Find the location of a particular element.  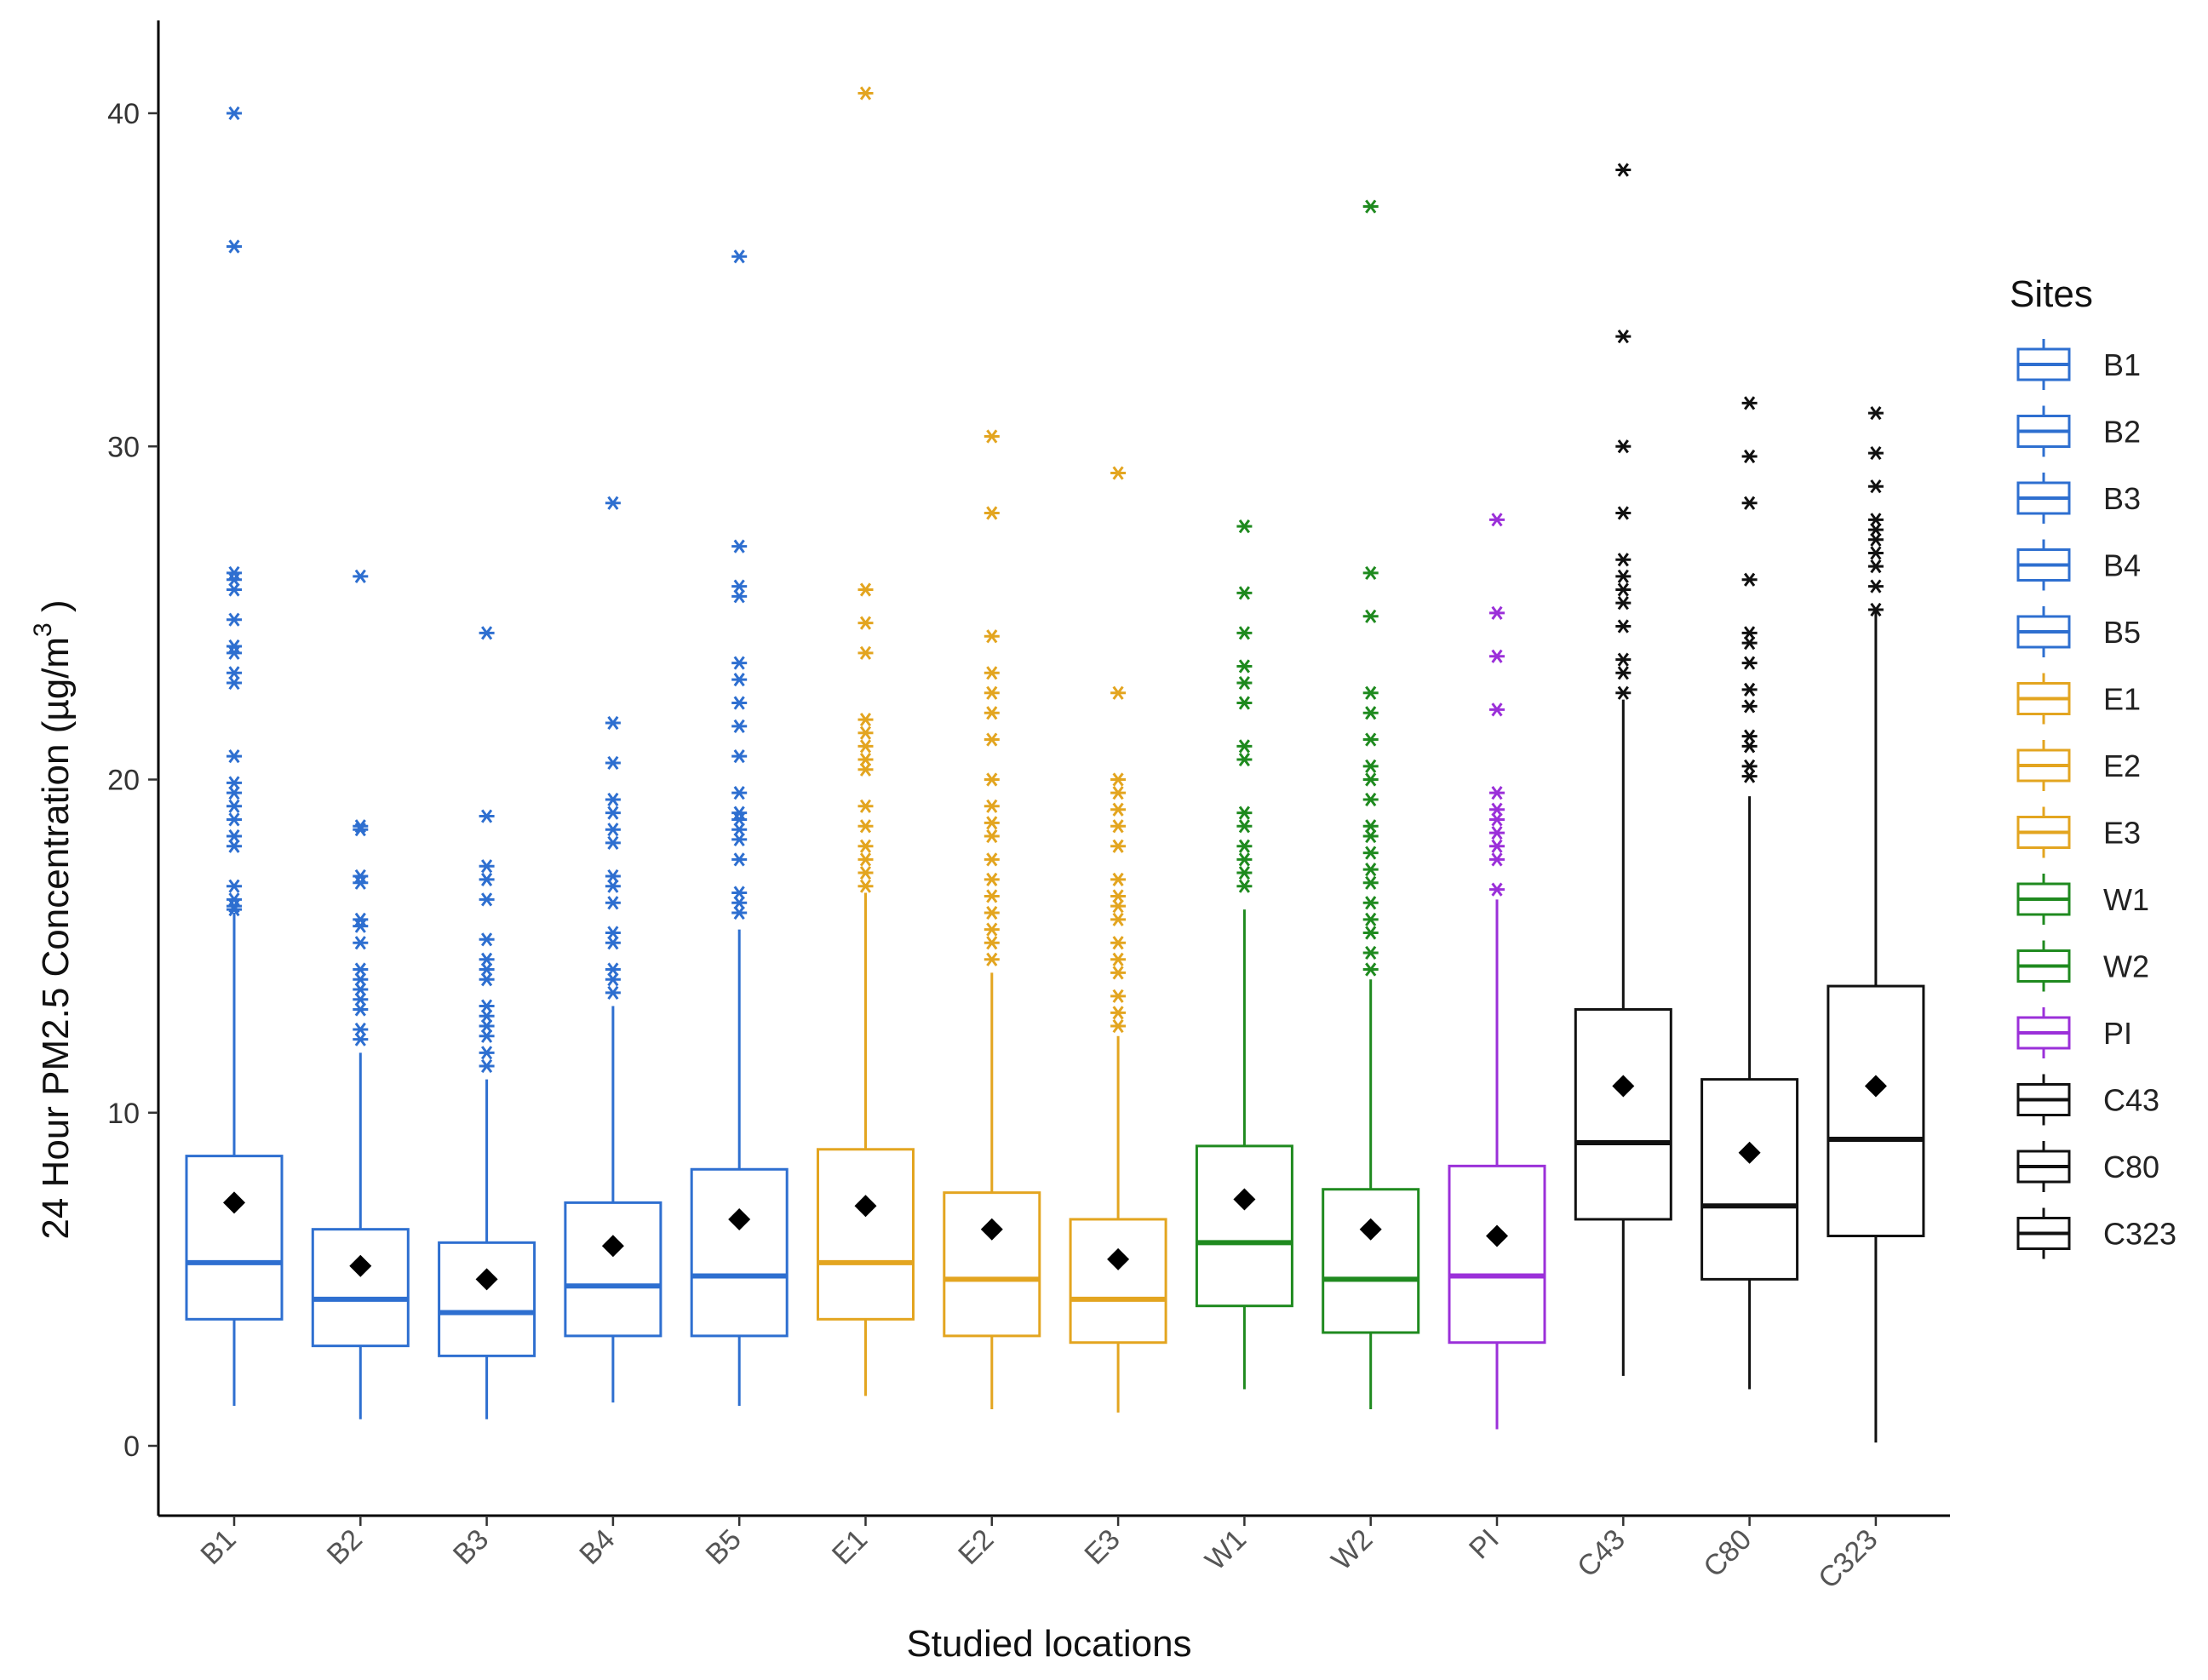

box-group-w2 is located at coordinates (1371, 804).